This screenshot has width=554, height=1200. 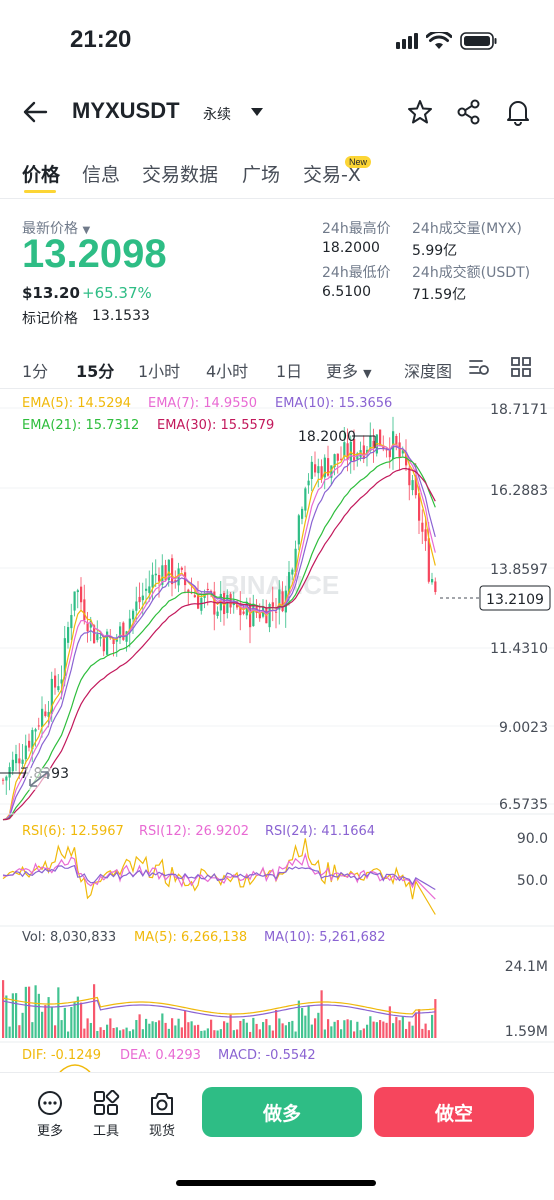 What do you see at coordinates (420, 112) in the screenshot?
I see `star-icon` at bounding box center [420, 112].